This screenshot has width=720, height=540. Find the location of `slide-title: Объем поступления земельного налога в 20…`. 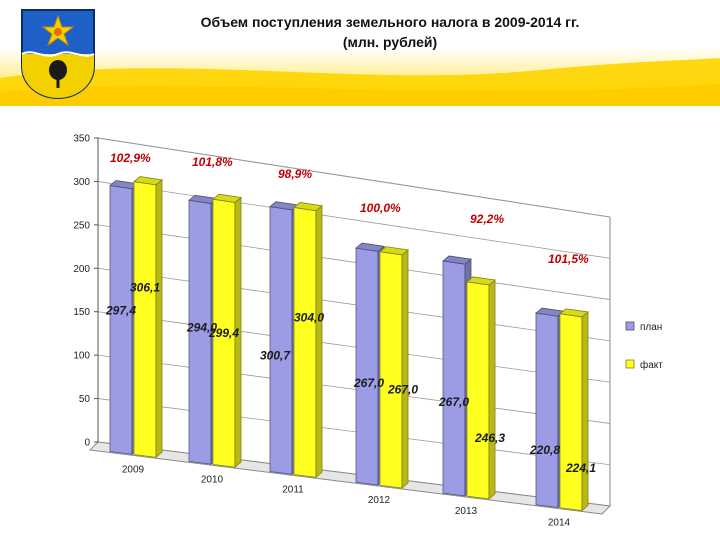

slide-title: Объем поступления земельного налога в 20… is located at coordinates (390, 32).